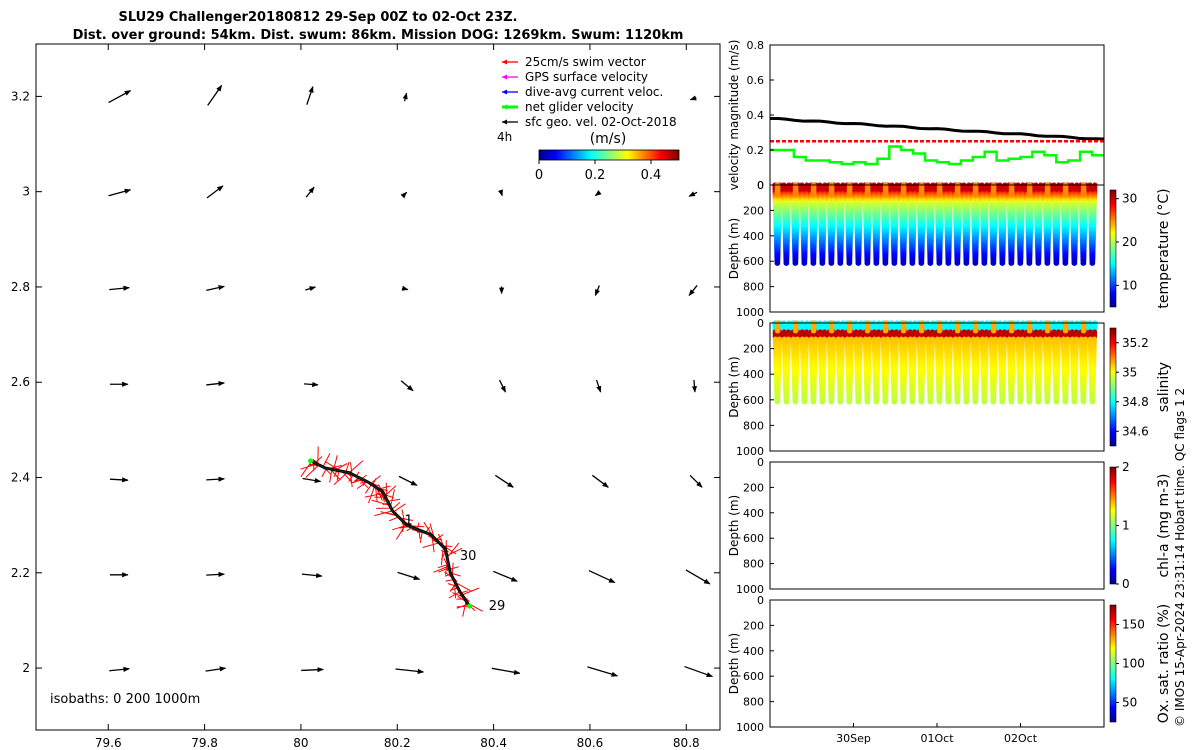  I want to click on legend-label: 25cm/s swim vector, so click(585, 62).